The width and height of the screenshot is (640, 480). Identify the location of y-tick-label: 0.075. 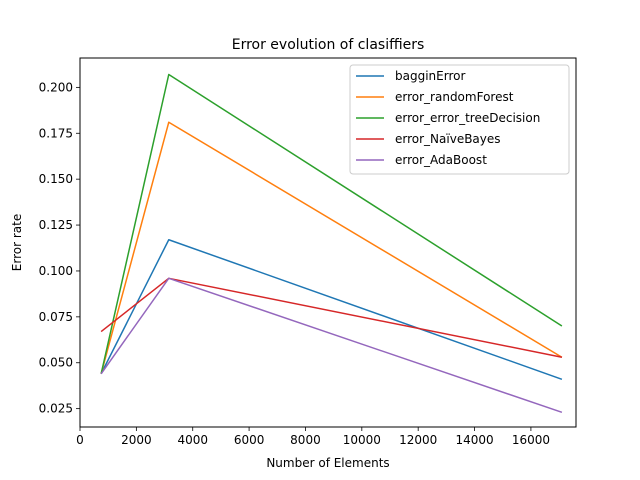
(56, 317).